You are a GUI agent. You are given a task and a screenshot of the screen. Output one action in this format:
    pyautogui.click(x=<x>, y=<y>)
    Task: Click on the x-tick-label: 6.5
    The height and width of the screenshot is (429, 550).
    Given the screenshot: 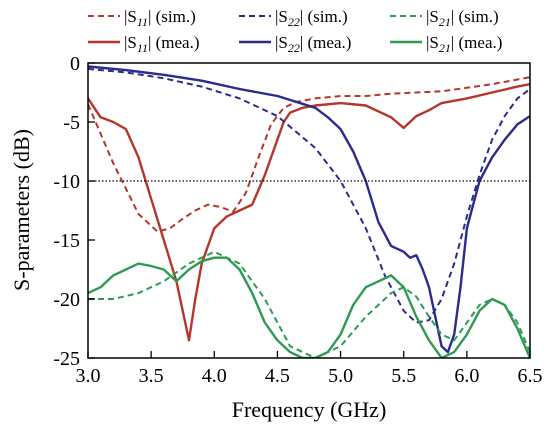 What is the action you would take?
    pyautogui.click(x=530, y=376)
    